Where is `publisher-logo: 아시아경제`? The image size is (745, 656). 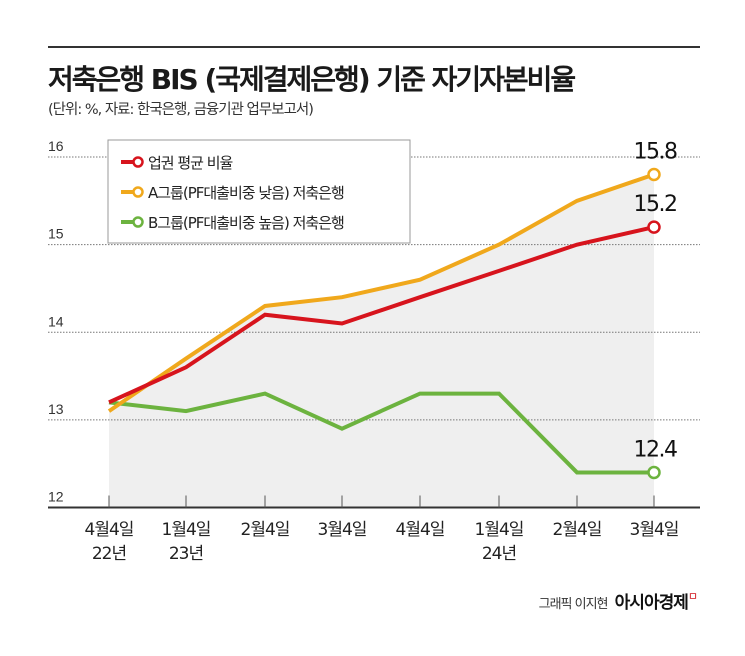
publisher-logo: 아시아경제 is located at coordinates (651, 603).